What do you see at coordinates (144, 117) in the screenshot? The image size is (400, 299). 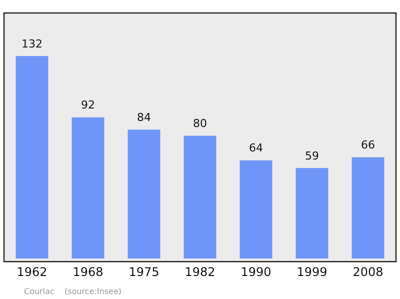 I see `data-label: 84` at bounding box center [144, 117].